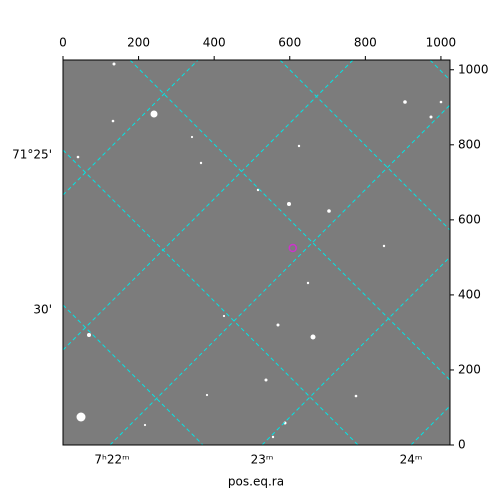 The height and width of the screenshot is (500, 500). I want to click on x-tick-label: 200, so click(138, 43).